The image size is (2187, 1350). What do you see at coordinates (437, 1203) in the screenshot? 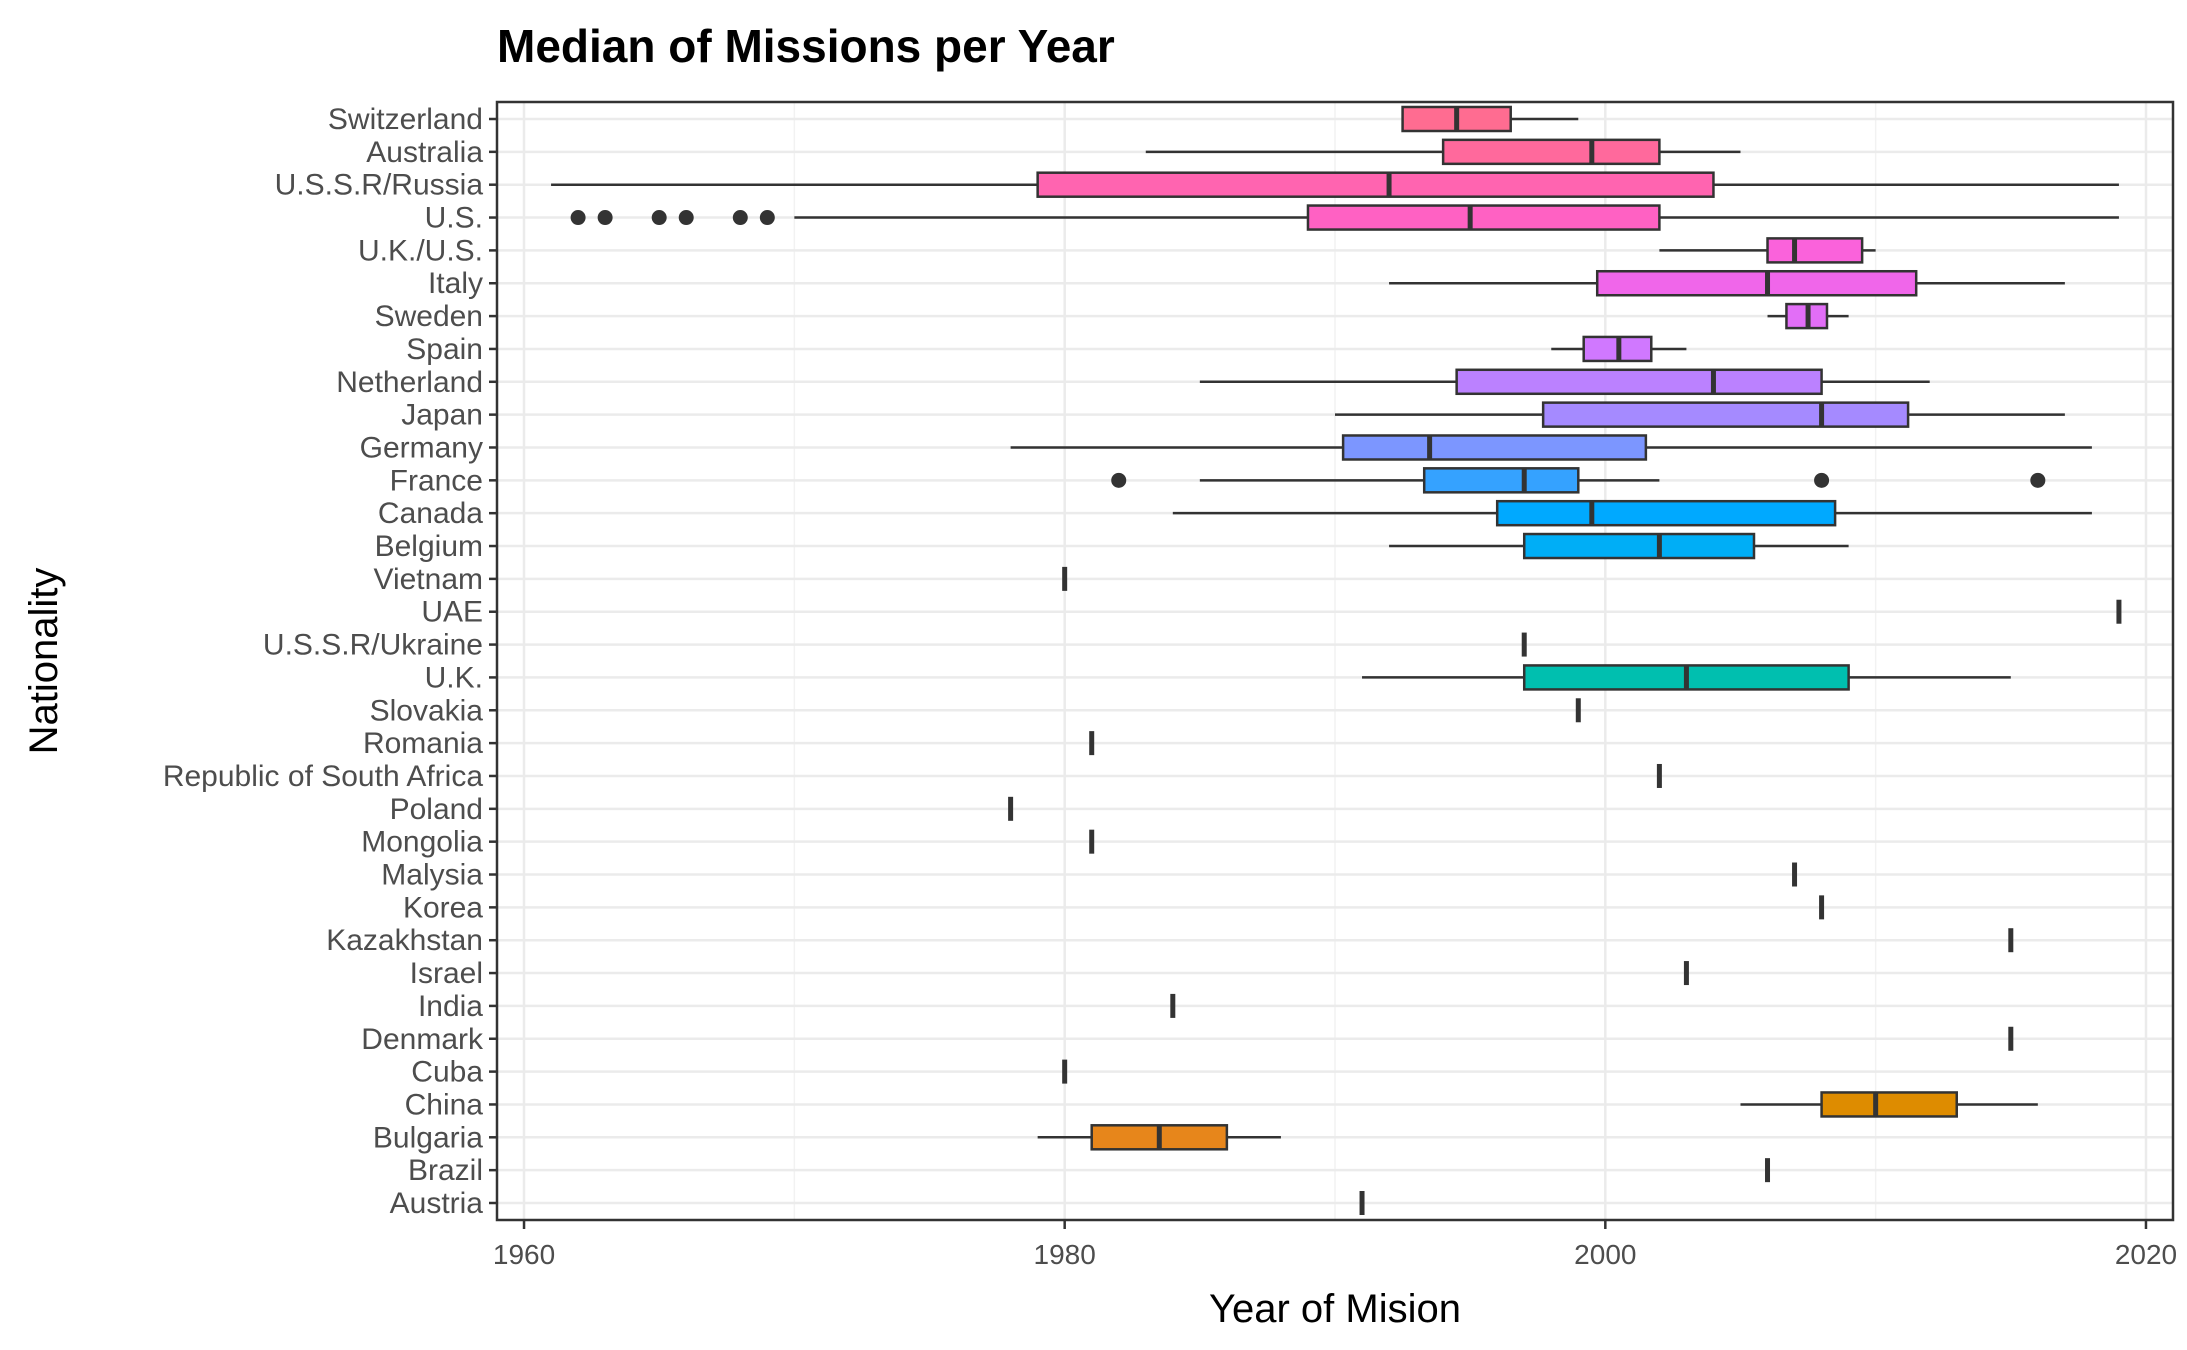
I see `y-tick-label: Austria` at bounding box center [437, 1203].